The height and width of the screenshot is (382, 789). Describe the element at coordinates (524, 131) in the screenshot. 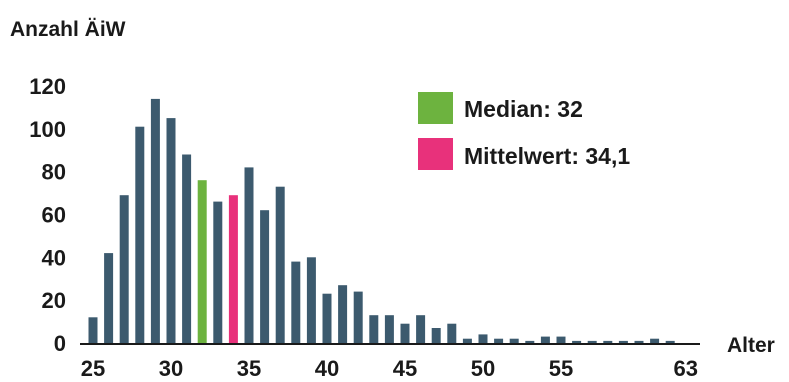

I see `legend: Median: 32 Mittelwert: 34,1` at that location.